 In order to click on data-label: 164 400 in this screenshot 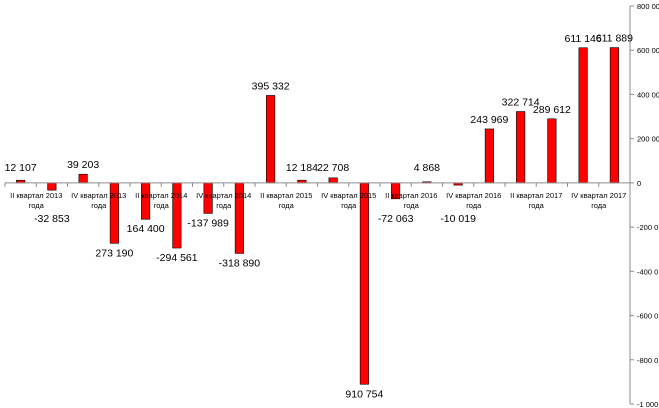, I will do `click(146, 229)`.